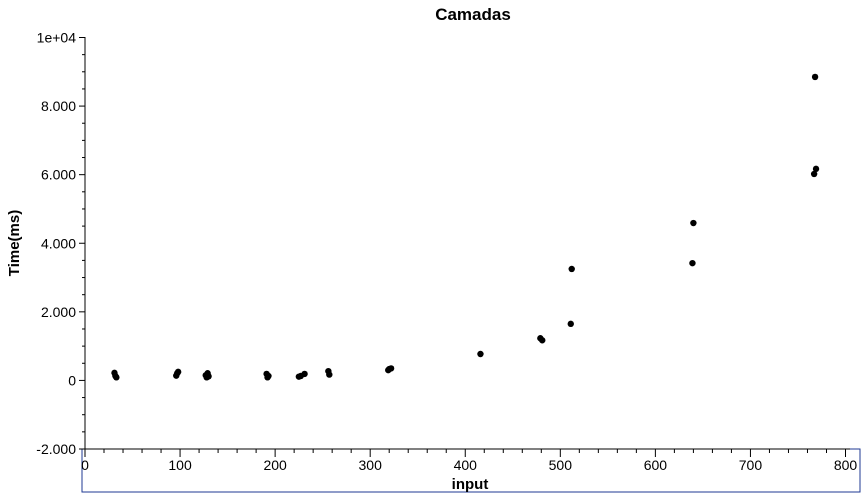 Image resolution: width=864 pixels, height=499 pixels. Describe the element at coordinates (180, 465) in the screenshot. I see `x-tick-label: 100` at that location.